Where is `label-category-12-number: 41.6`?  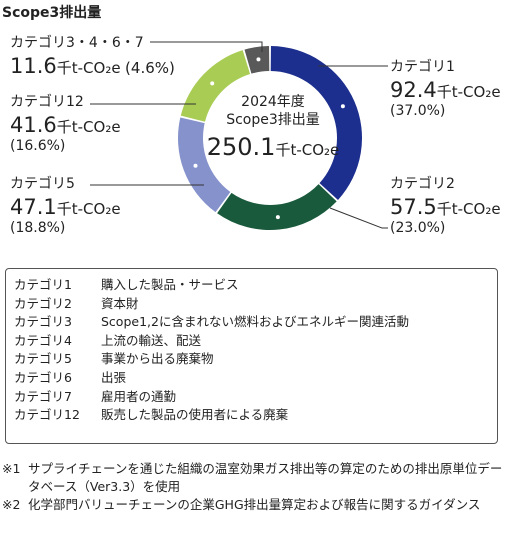
label-category-12-number: 41.6 is located at coordinates (33, 124).